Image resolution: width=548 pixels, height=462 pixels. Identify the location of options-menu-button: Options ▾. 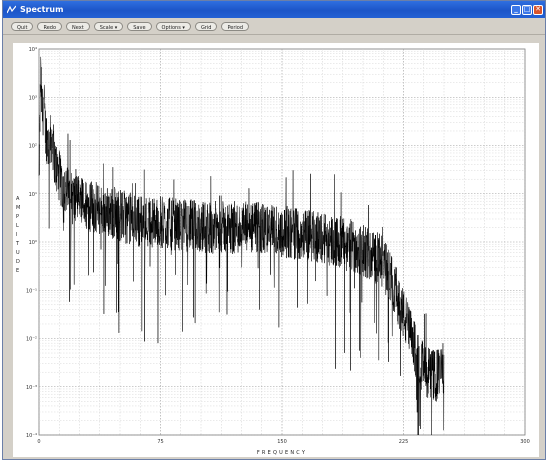
(173, 26).